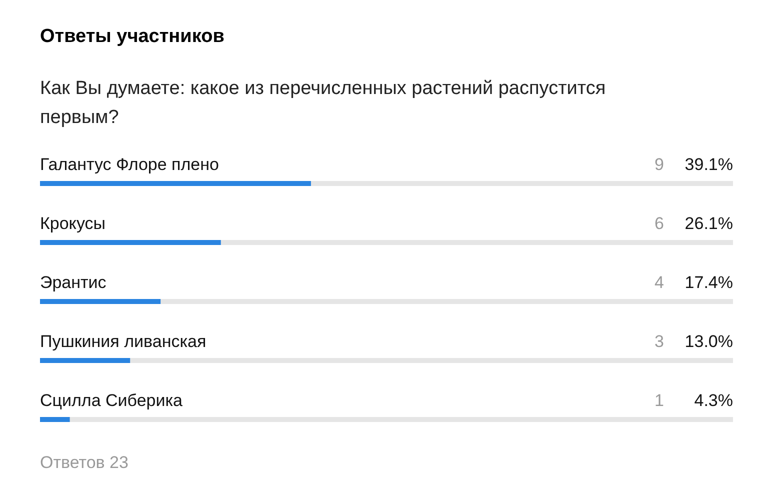  I want to click on text: Ответов 23, so click(84, 462).